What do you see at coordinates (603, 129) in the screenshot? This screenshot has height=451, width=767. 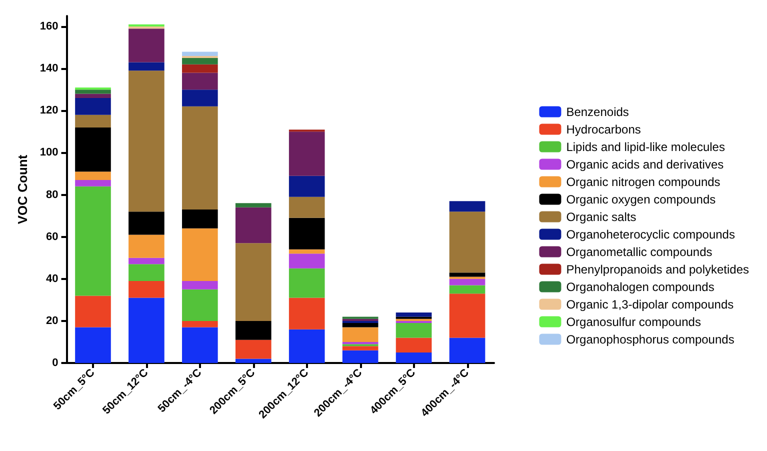 I see `legend-label: Hydrocarbons` at bounding box center [603, 129].